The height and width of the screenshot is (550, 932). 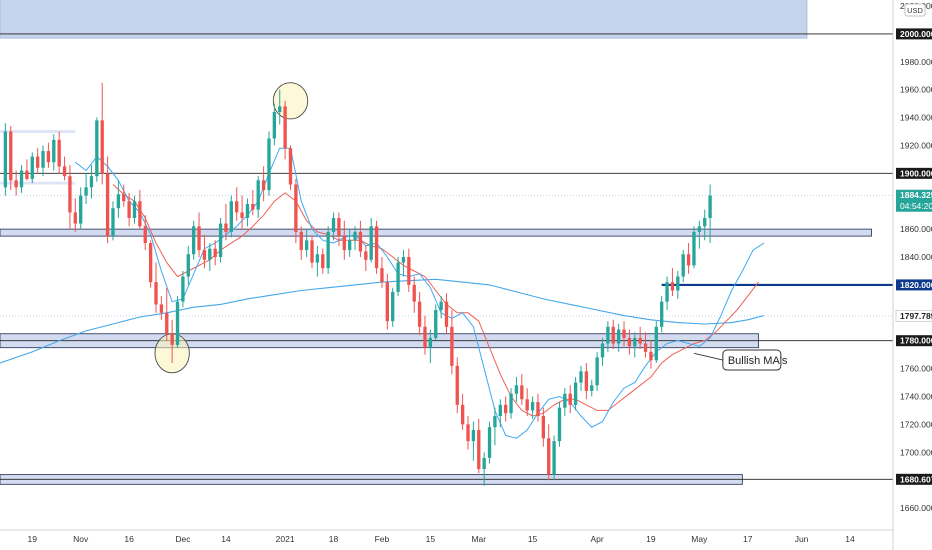 I want to click on price-tag-label: 1680.607, so click(x=916, y=479).